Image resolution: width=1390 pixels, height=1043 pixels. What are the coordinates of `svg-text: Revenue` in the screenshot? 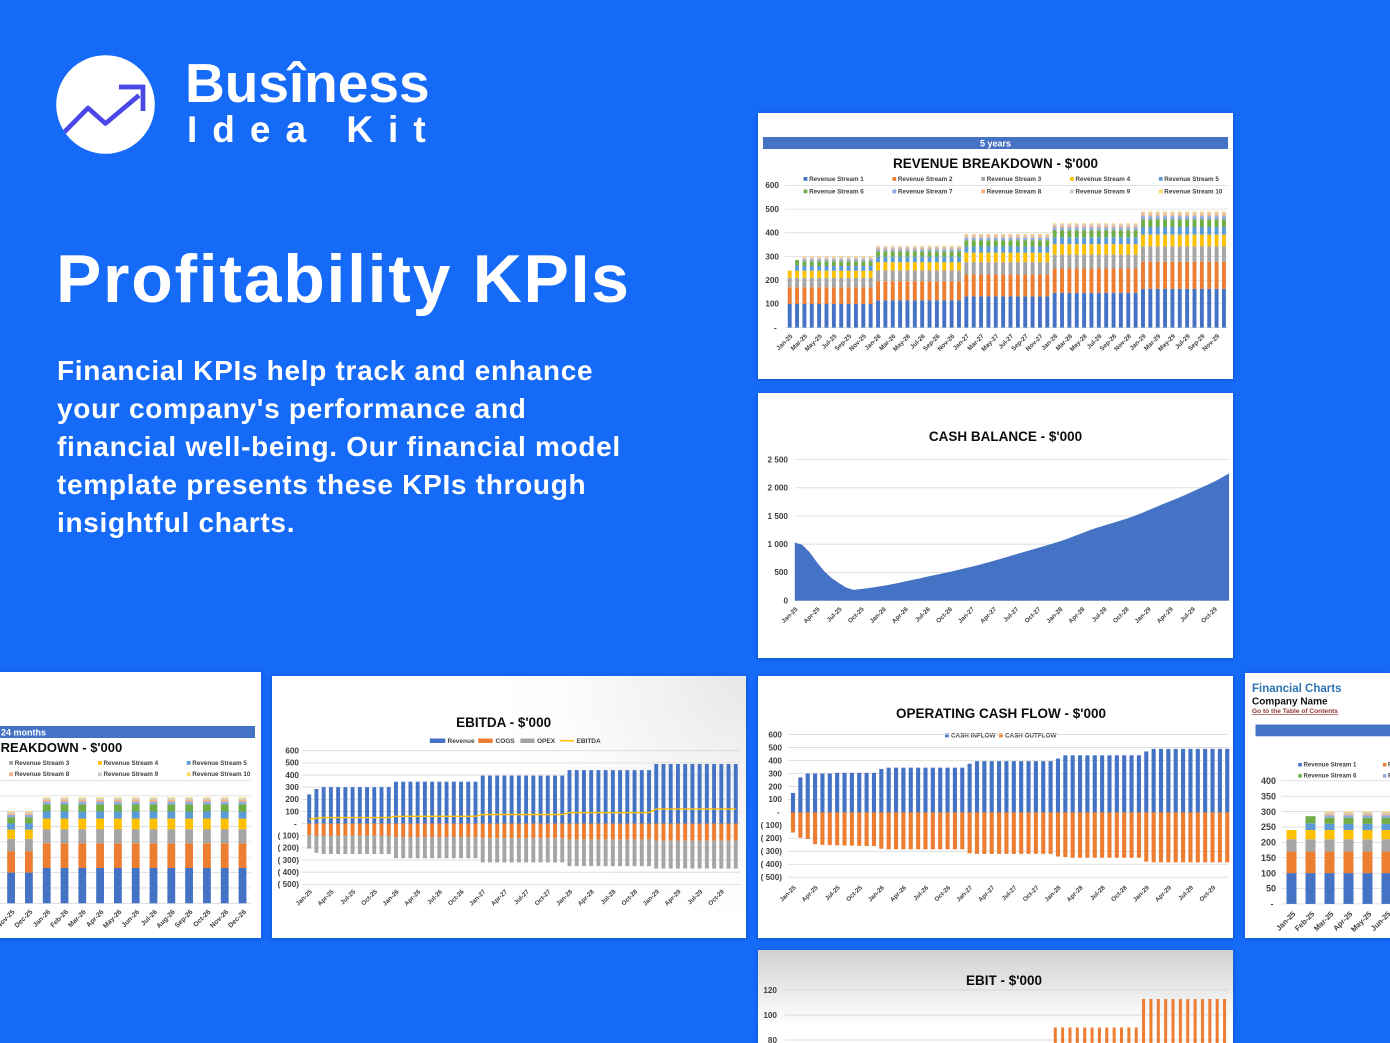 It's located at (461, 741).